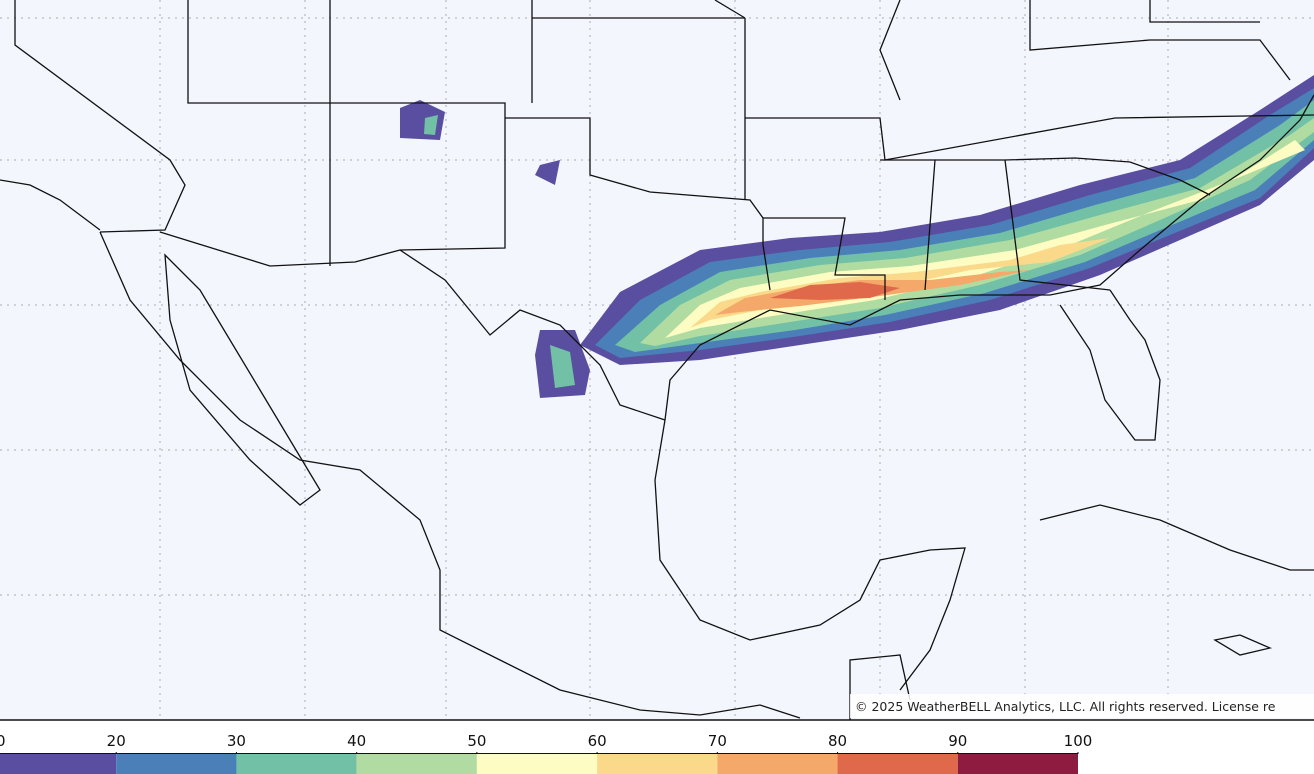  I want to click on colorbar-tick-label: 90, so click(957, 741).